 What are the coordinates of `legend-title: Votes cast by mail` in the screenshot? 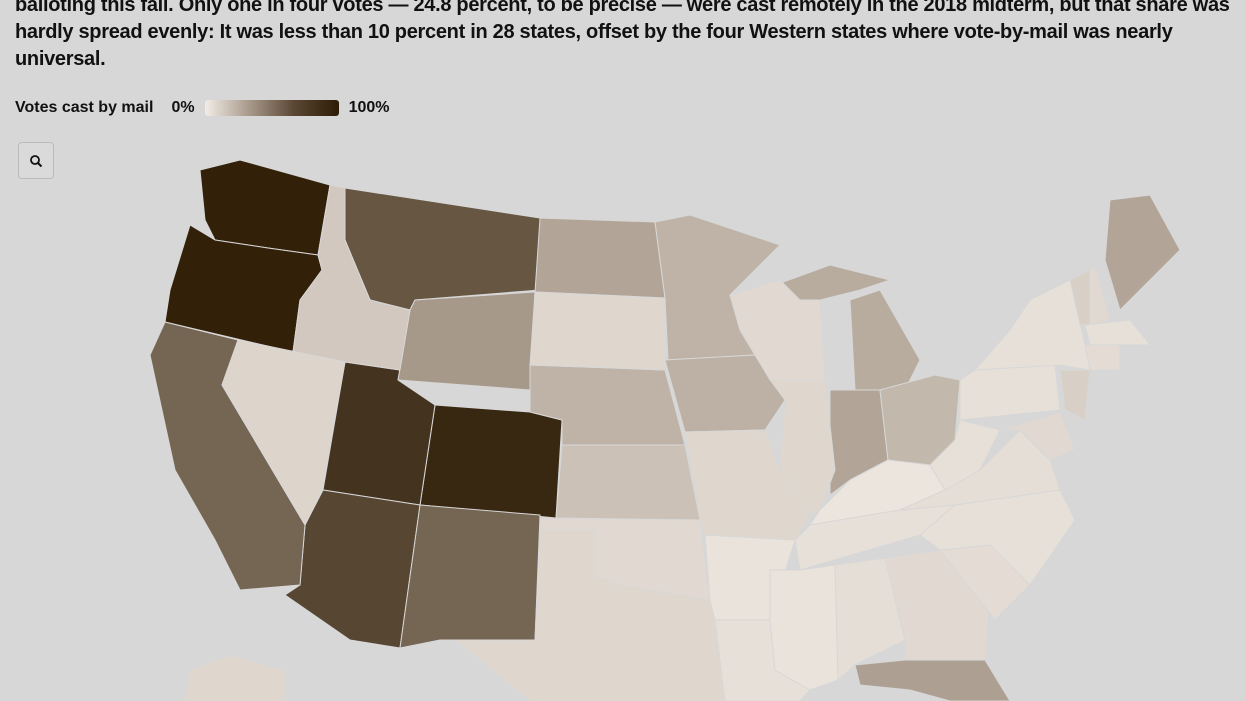 It's located at (84, 107).